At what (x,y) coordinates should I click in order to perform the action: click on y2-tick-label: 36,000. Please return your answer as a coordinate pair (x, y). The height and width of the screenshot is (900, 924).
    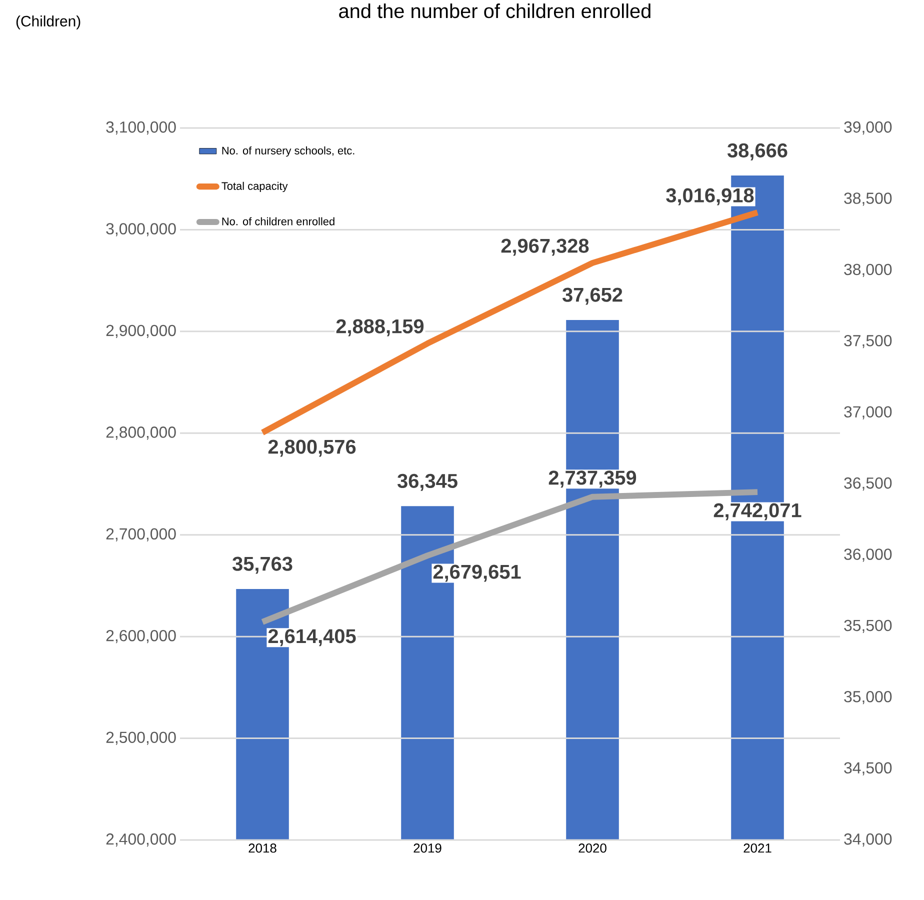
    Looking at the image, I should click on (868, 555).